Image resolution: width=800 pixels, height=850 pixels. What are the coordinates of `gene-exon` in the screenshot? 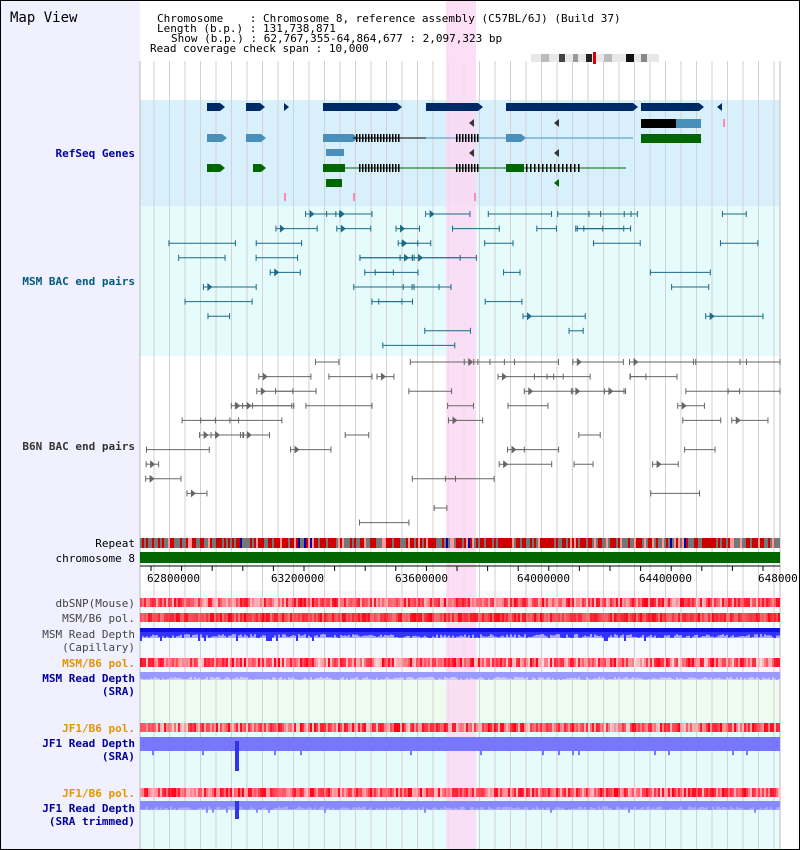 It's located at (390, 168).